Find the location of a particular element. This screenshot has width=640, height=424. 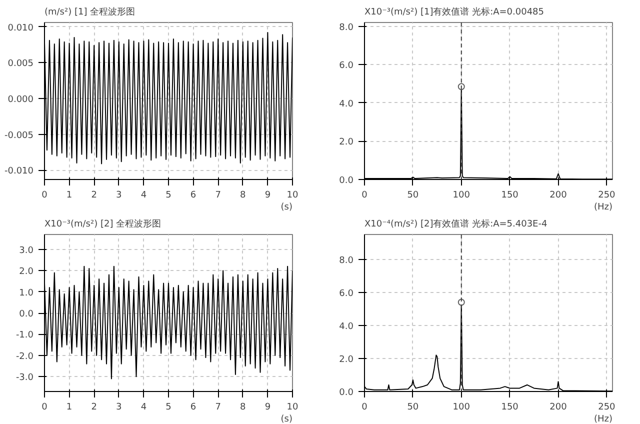

y-tick-label: 1.0 is located at coordinates (26, 293).